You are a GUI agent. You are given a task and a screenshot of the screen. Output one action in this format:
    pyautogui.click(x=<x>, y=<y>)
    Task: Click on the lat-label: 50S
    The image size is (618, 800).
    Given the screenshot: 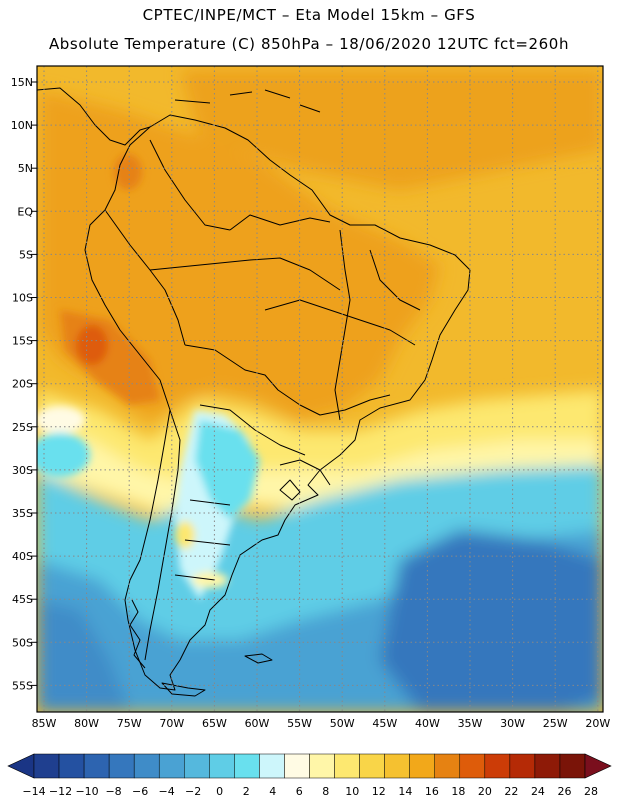 What is the action you would take?
    pyautogui.click(x=22, y=642)
    